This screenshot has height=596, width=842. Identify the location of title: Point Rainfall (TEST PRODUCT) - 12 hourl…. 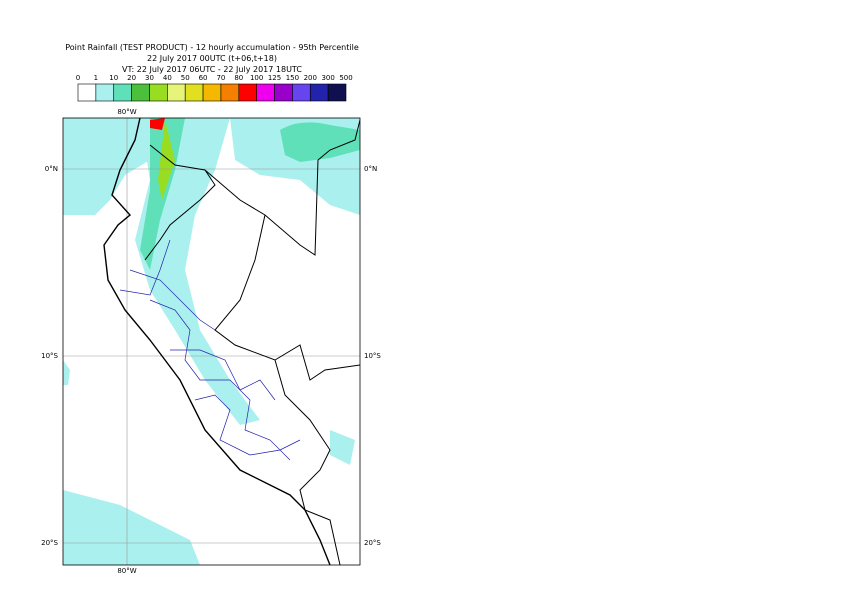
(212, 47).